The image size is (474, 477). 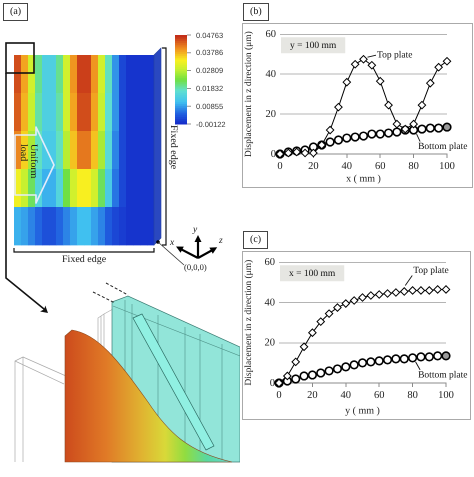 What do you see at coordinates (362, 411) in the screenshot?
I see `x-axis-title: y ( mm )` at bounding box center [362, 411].